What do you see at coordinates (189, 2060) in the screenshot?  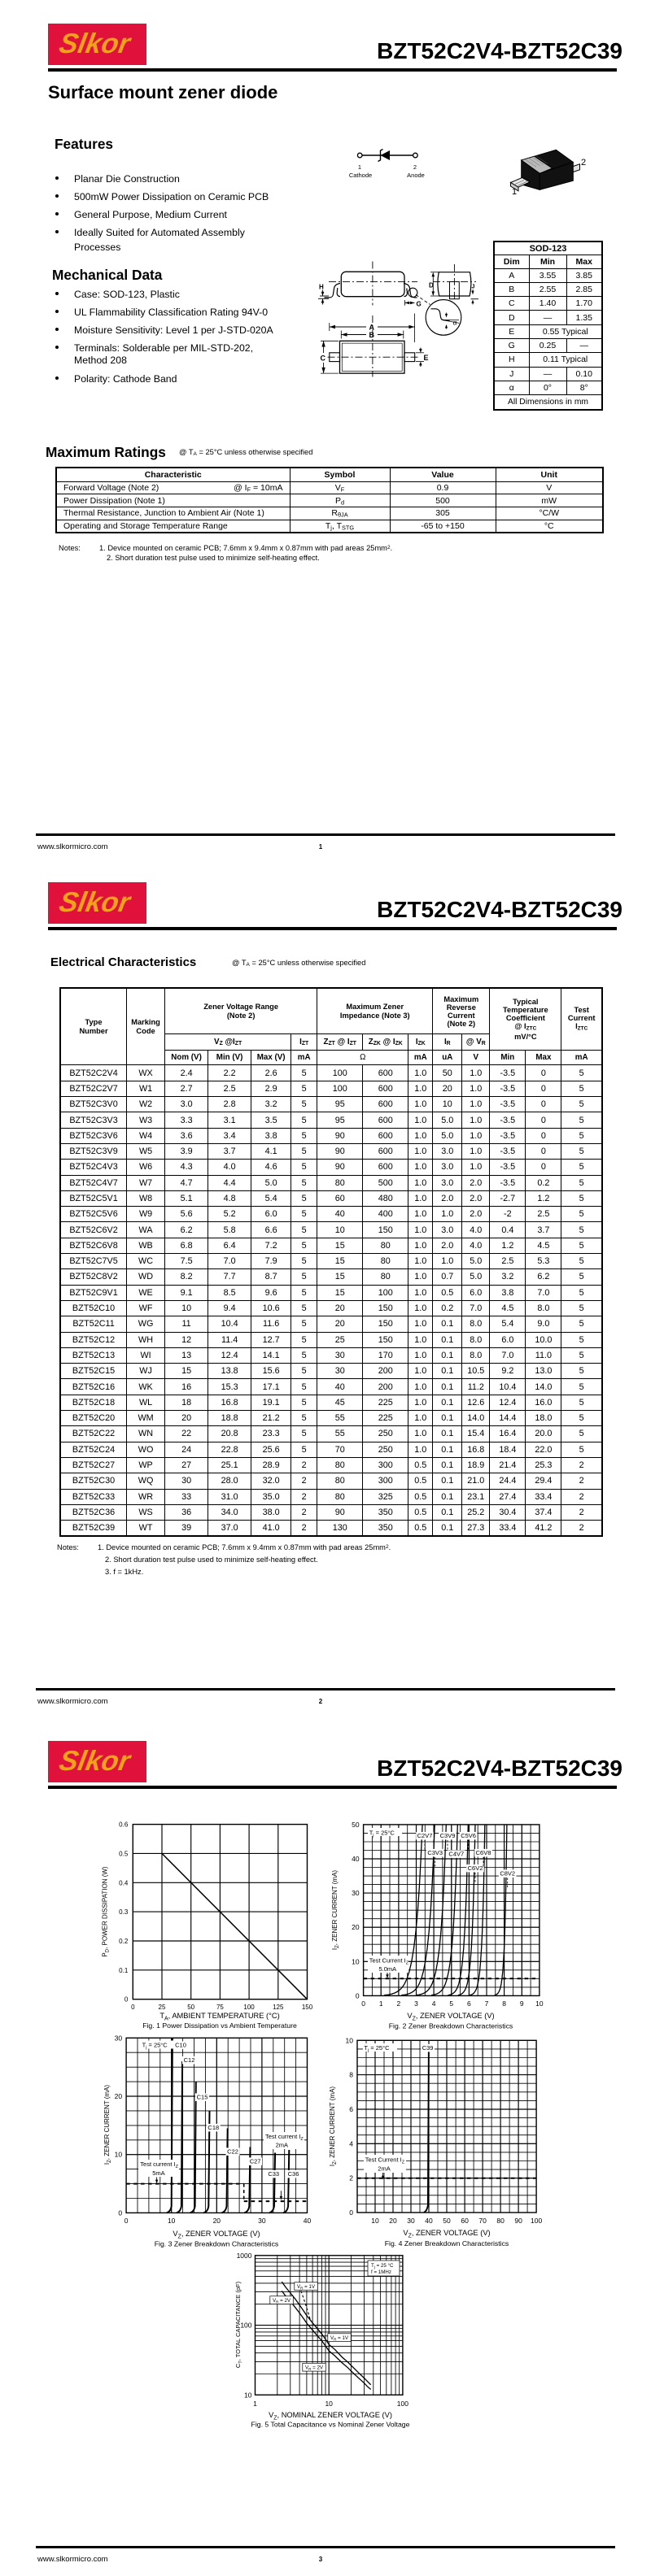 I see `svg-text: C12` at bounding box center [189, 2060].